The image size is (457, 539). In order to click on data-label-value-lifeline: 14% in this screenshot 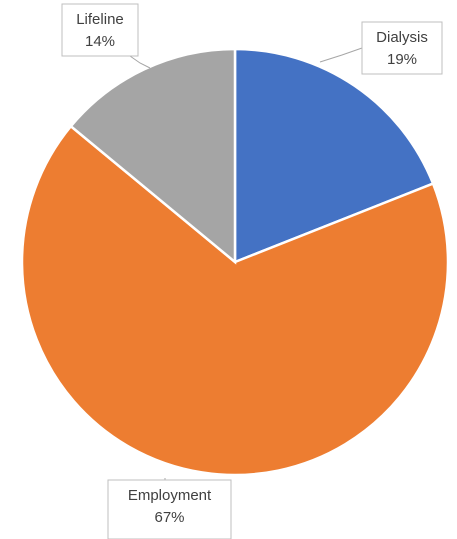, I will do `click(100, 41)`.